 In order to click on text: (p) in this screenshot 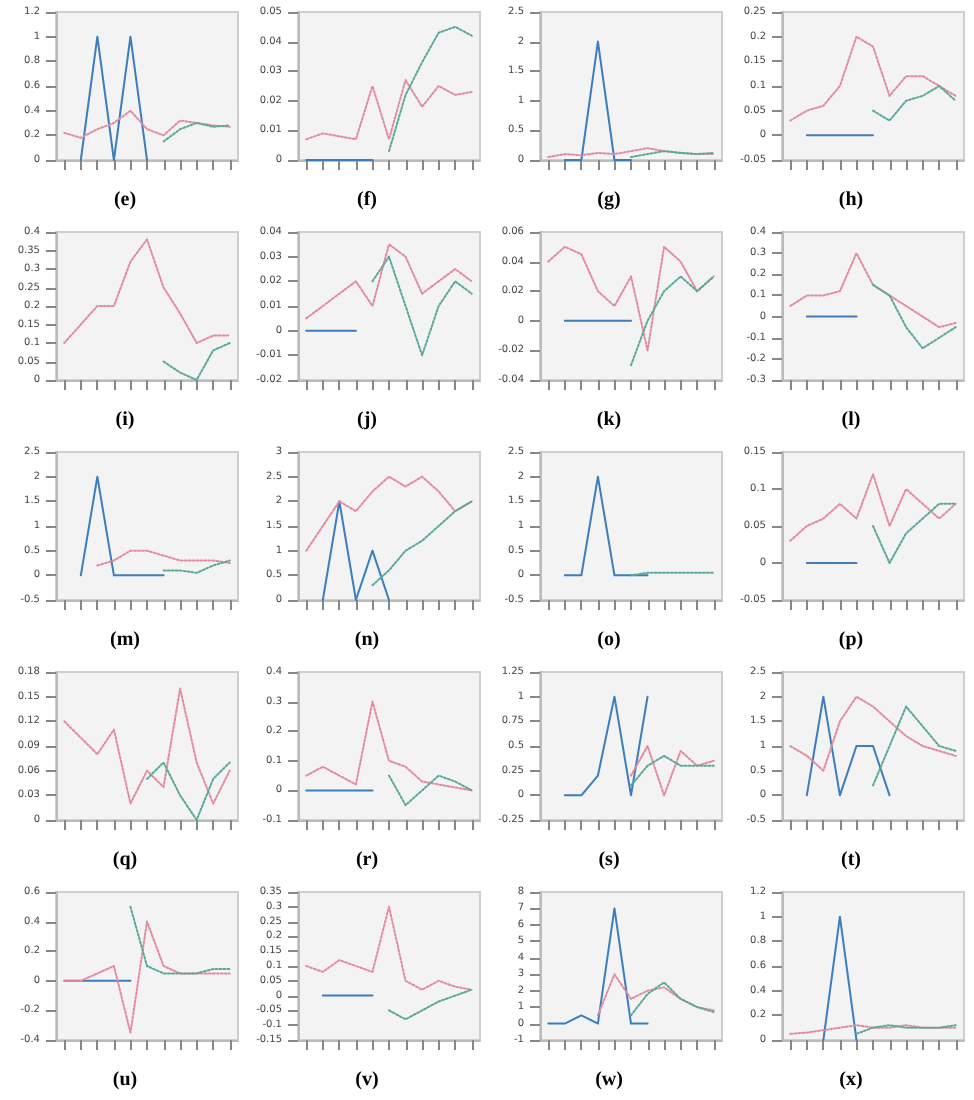, I will do `click(851, 640)`.